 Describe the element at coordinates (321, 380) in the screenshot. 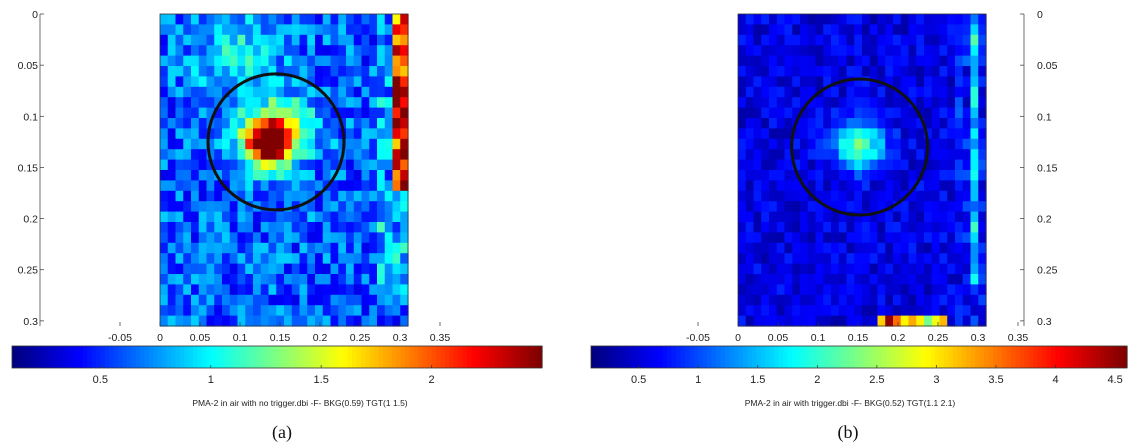

I see `colorbar-tick-label: 1.5` at that location.